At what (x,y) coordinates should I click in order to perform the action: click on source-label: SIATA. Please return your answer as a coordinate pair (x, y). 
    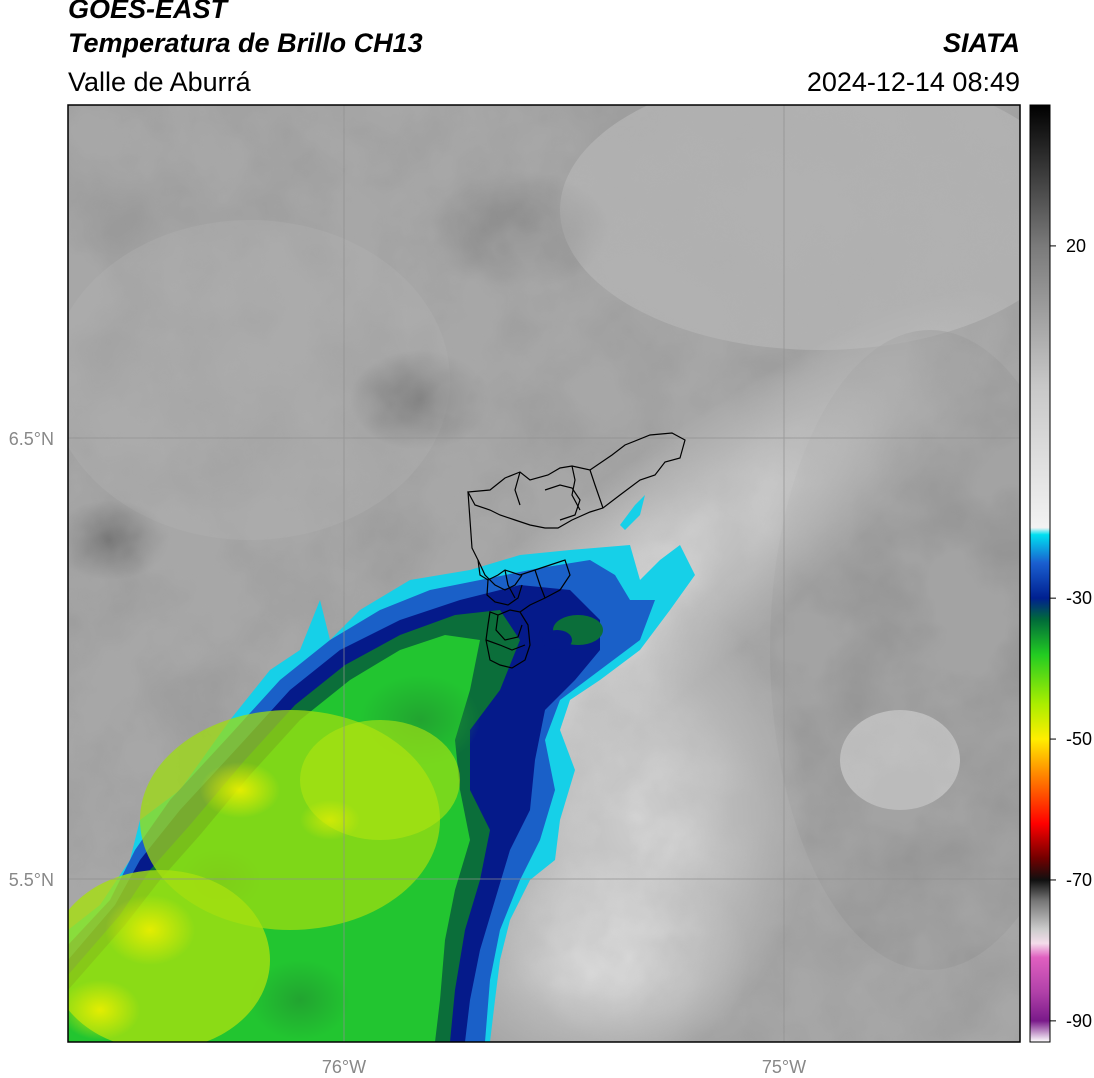
    Looking at the image, I should click on (981, 43).